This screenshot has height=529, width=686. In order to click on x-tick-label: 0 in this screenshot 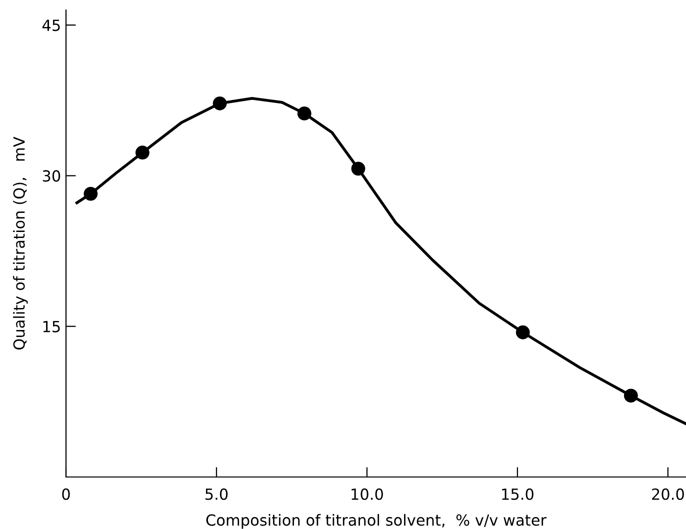, I will do `click(66, 494)`.